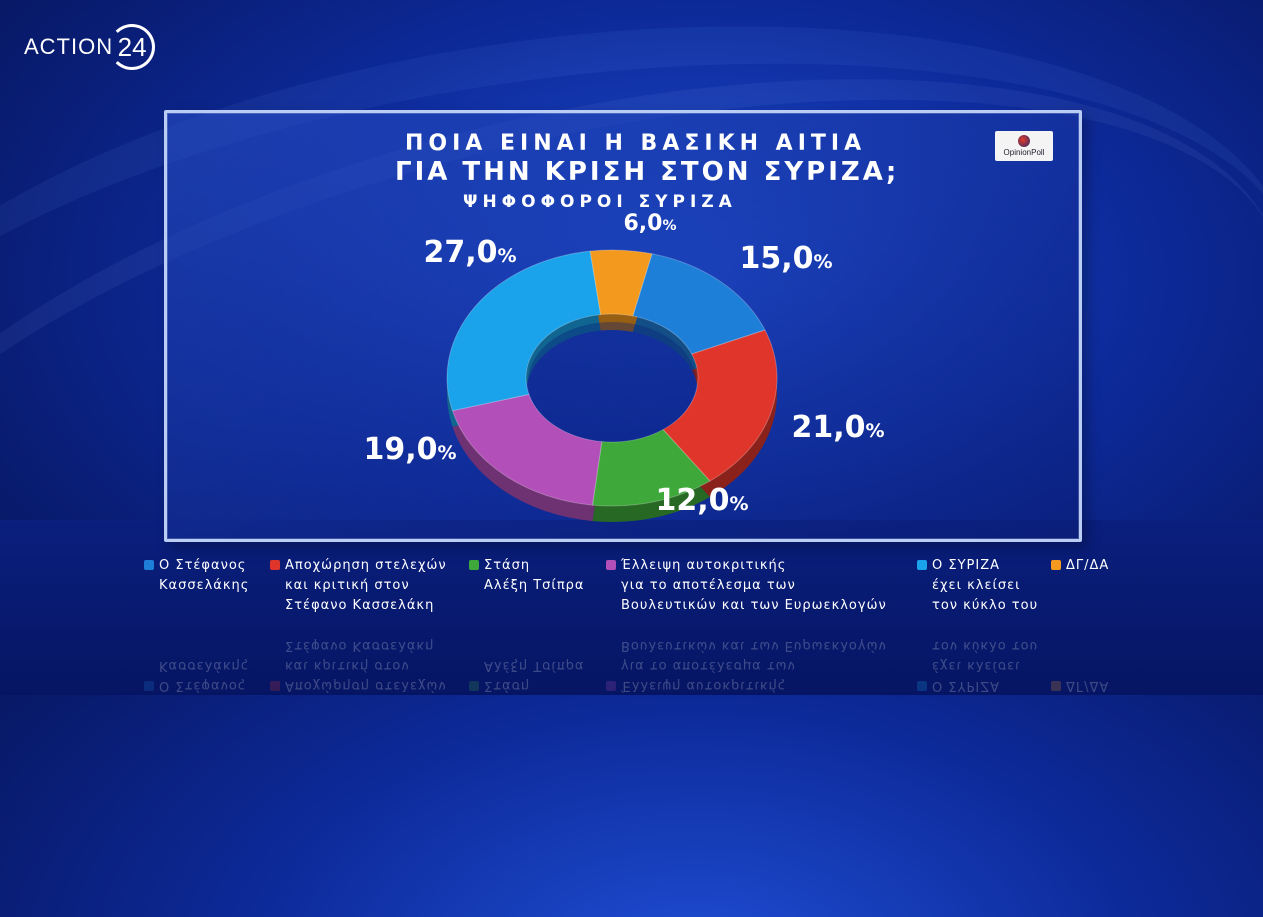 Image resolution: width=1263 pixels, height=917 pixels. I want to click on legend-item: ΔΓ/ΔΑ, so click(1080, 685).